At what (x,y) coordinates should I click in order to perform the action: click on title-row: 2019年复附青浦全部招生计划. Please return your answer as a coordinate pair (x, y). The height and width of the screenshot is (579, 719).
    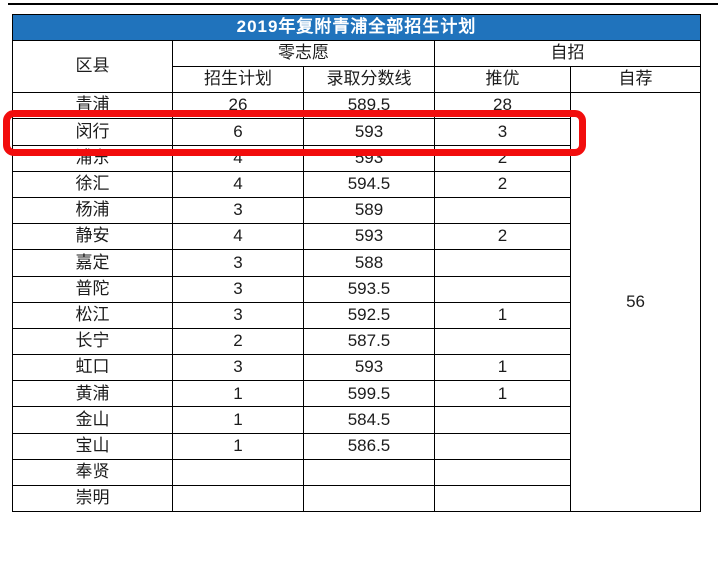
    Looking at the image, I should click on (356, 27).